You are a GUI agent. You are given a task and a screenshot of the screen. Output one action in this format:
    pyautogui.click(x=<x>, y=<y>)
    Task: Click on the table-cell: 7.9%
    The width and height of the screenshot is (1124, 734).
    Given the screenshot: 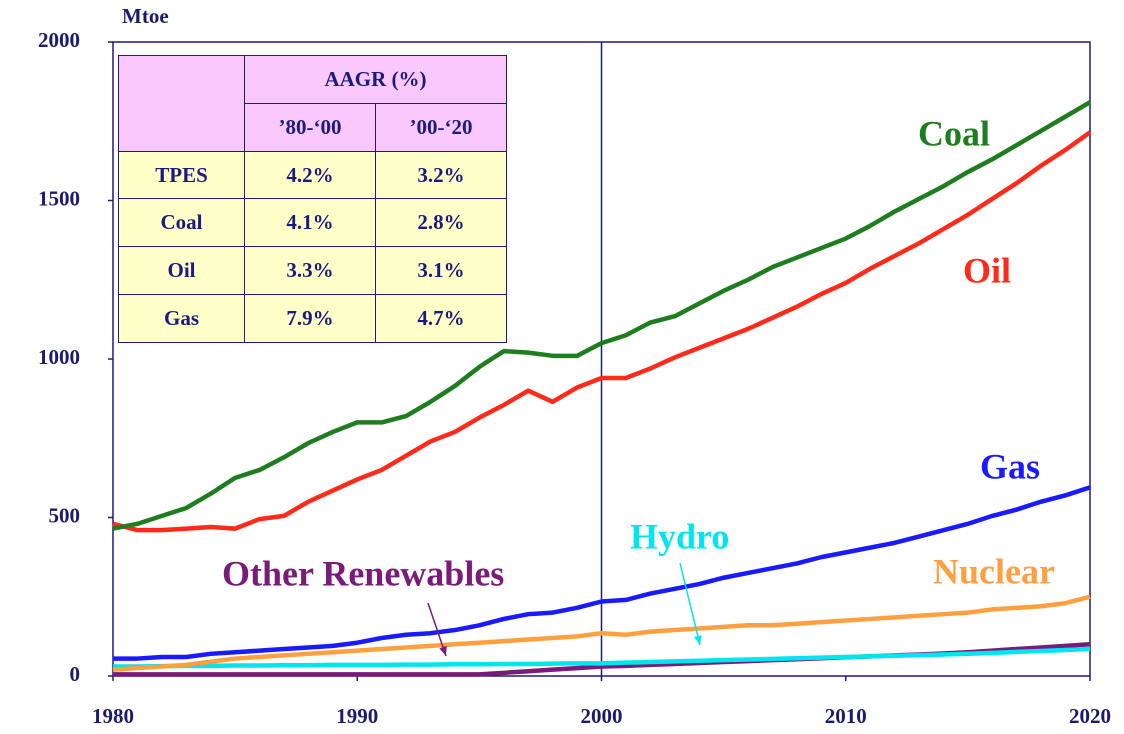 What is the action you would take?
    pyautogui.click(x=310, y=318)
    